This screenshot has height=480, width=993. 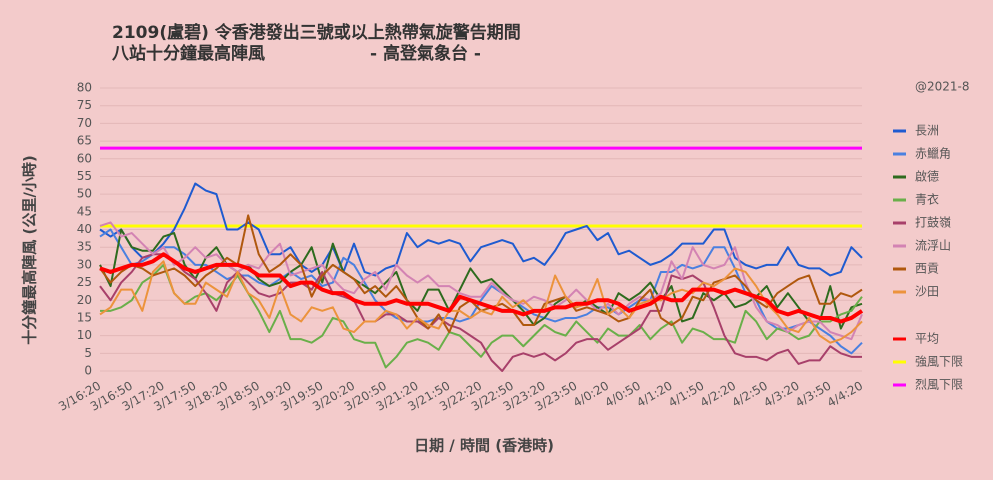 I want to click on y-tick-label: 5, so click(x=88, y=353).